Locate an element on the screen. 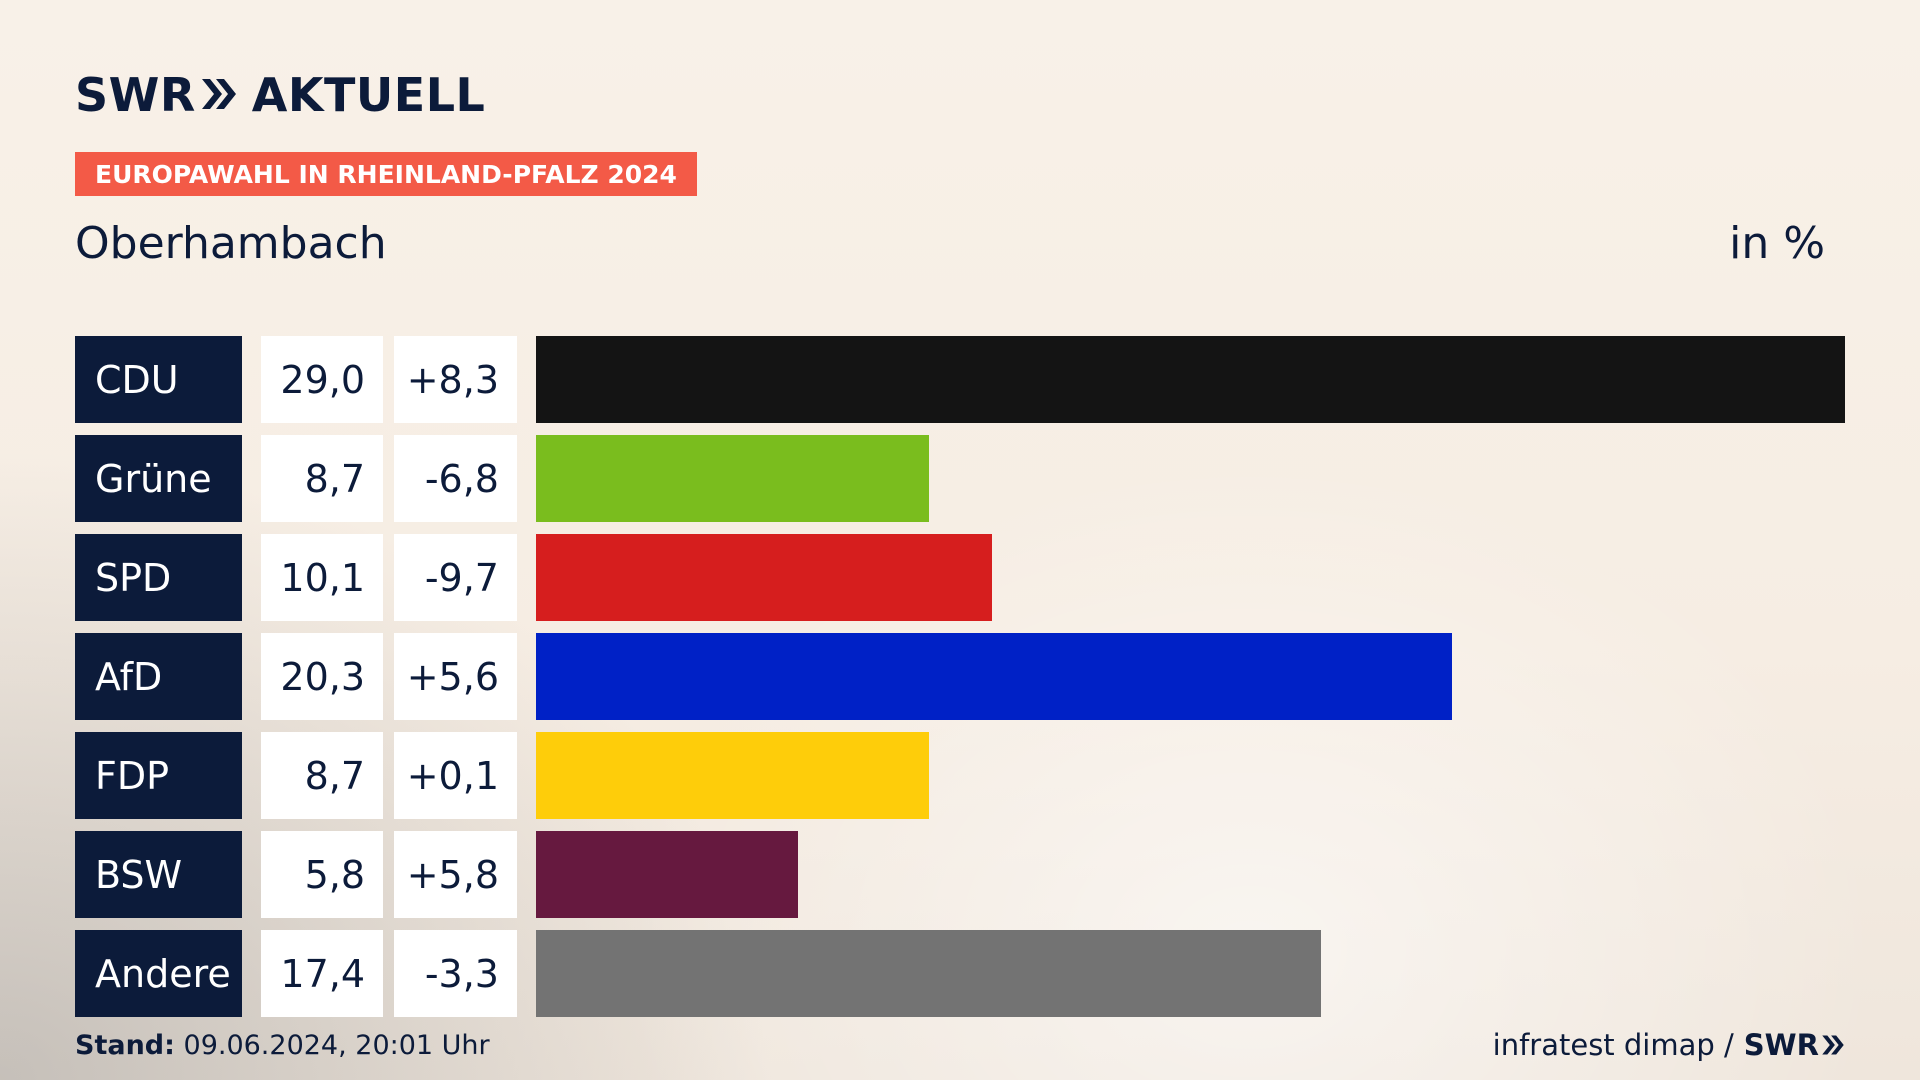  vote-share-label: 5,8 is located at coordinates (322, 874).